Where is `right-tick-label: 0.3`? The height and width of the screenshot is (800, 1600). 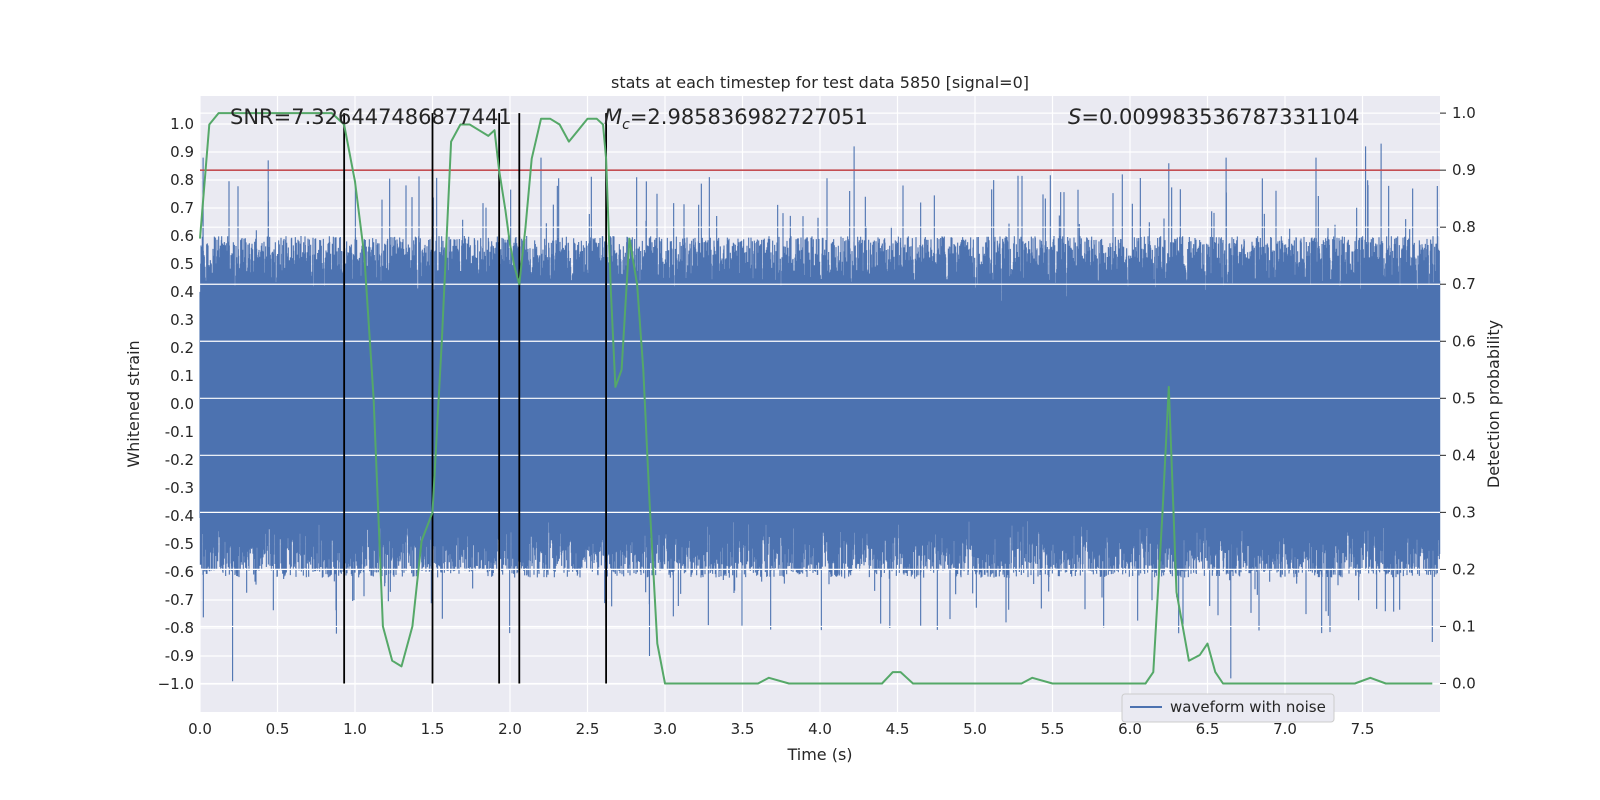 right-tick-label: 0.3 is located at coordinates (1464, 512).